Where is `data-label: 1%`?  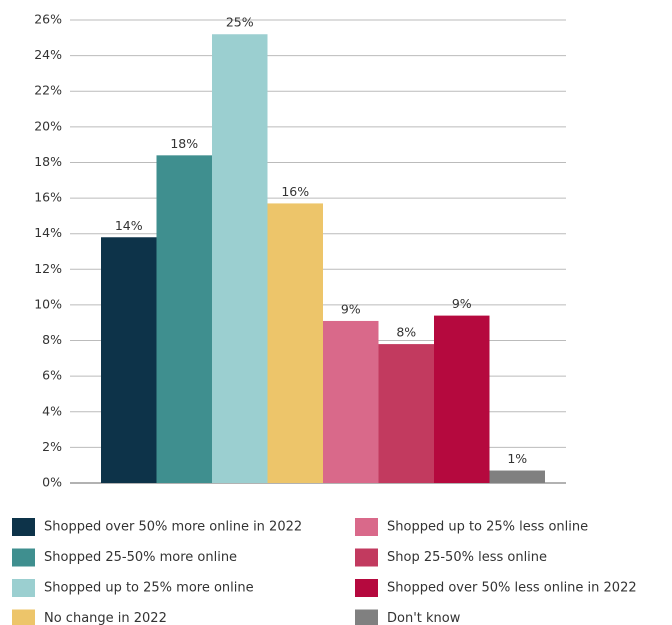 data-label: 1% is located at coordinates (517, 458).